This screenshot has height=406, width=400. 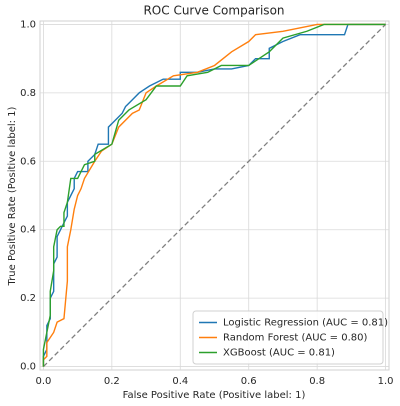 I want to click on y-tick-label: 0.6, so click(x=28, y=161).